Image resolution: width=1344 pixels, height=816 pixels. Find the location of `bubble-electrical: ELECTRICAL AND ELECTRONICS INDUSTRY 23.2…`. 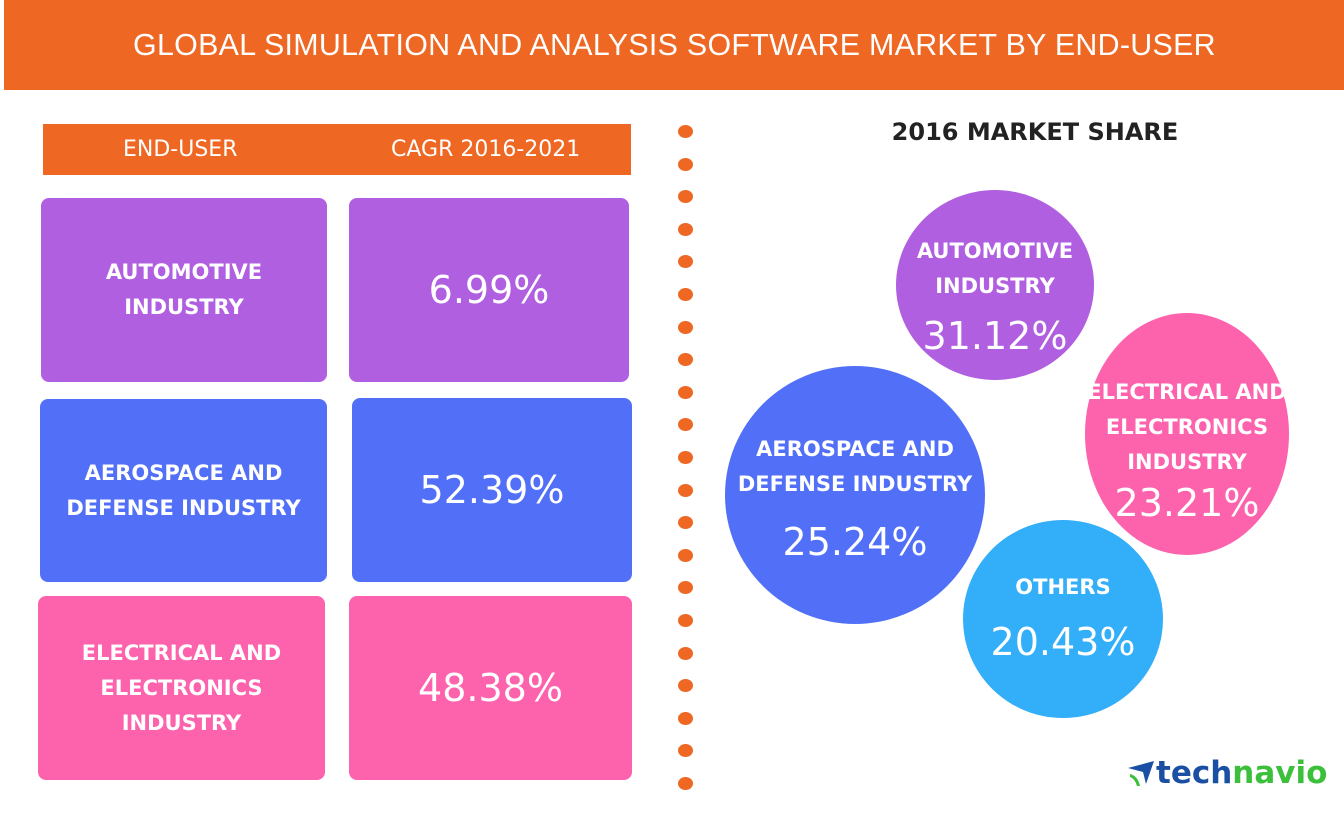

bubble-electrical: ELECTRICAL AND ELECTRONICS INDUSTRY 23.2… is located at coordinates (1187, 434).